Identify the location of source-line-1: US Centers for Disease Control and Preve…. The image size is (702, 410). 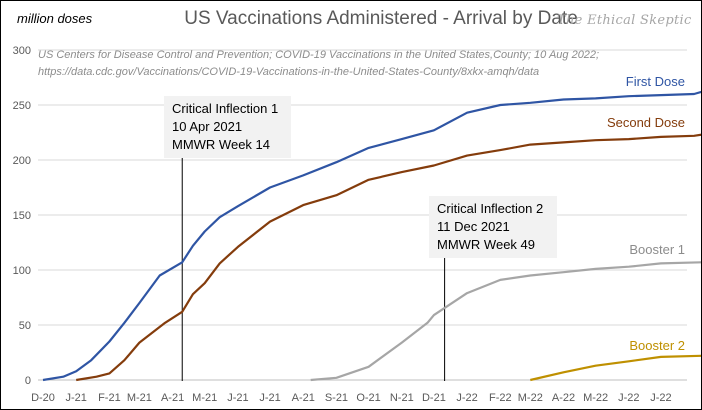
(319, 55).